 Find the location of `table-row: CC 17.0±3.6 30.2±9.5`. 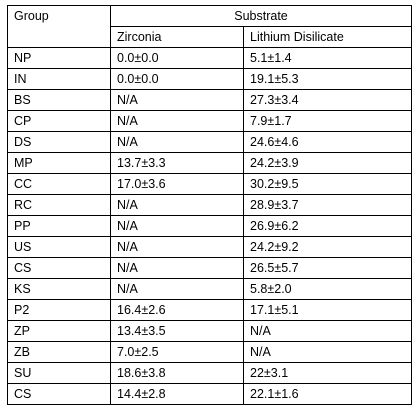

table-row: CC 17.0±3.6 30.2±9.5 is located at coordinates (210, 184).